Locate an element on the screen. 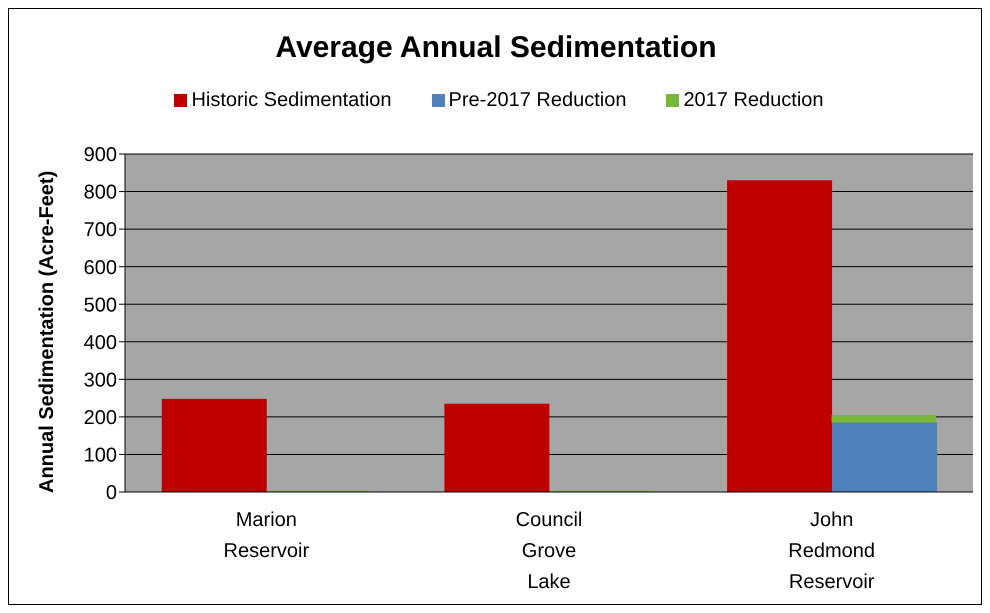 This screenshot has width=990, height=613. legend-label: Historic Sedimentation is located at coordinates (291, 100).